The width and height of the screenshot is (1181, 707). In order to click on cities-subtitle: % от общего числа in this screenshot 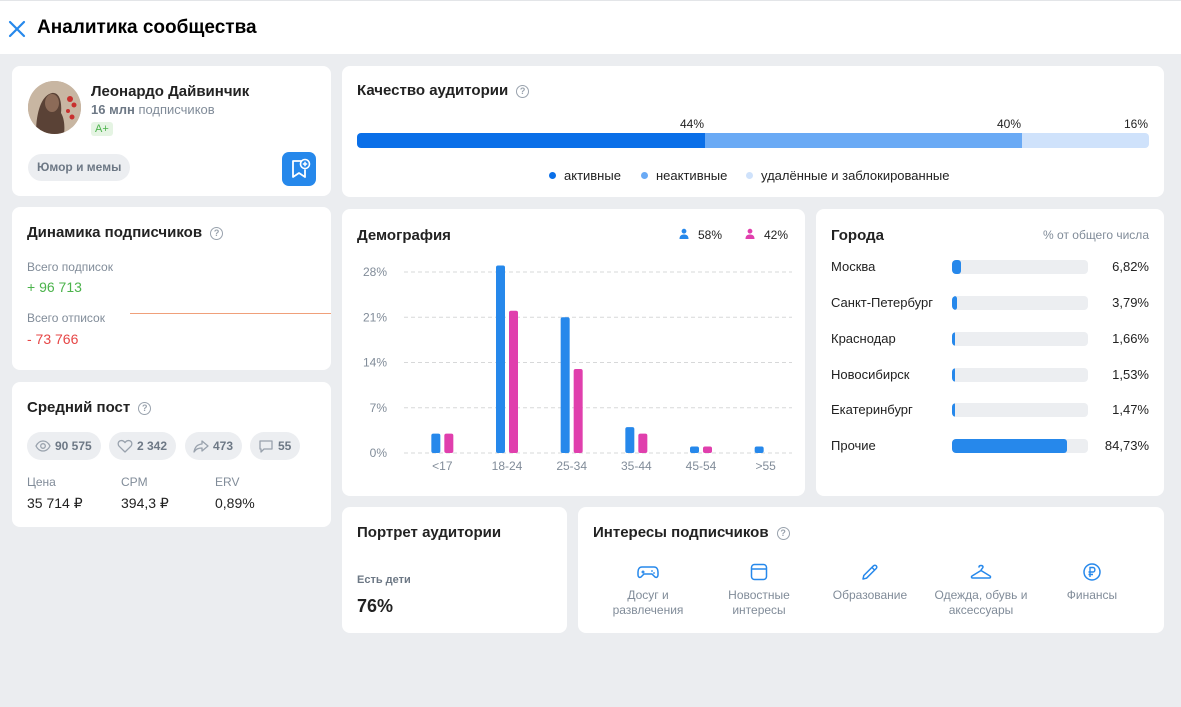, I will do `click(1096, 235)`.